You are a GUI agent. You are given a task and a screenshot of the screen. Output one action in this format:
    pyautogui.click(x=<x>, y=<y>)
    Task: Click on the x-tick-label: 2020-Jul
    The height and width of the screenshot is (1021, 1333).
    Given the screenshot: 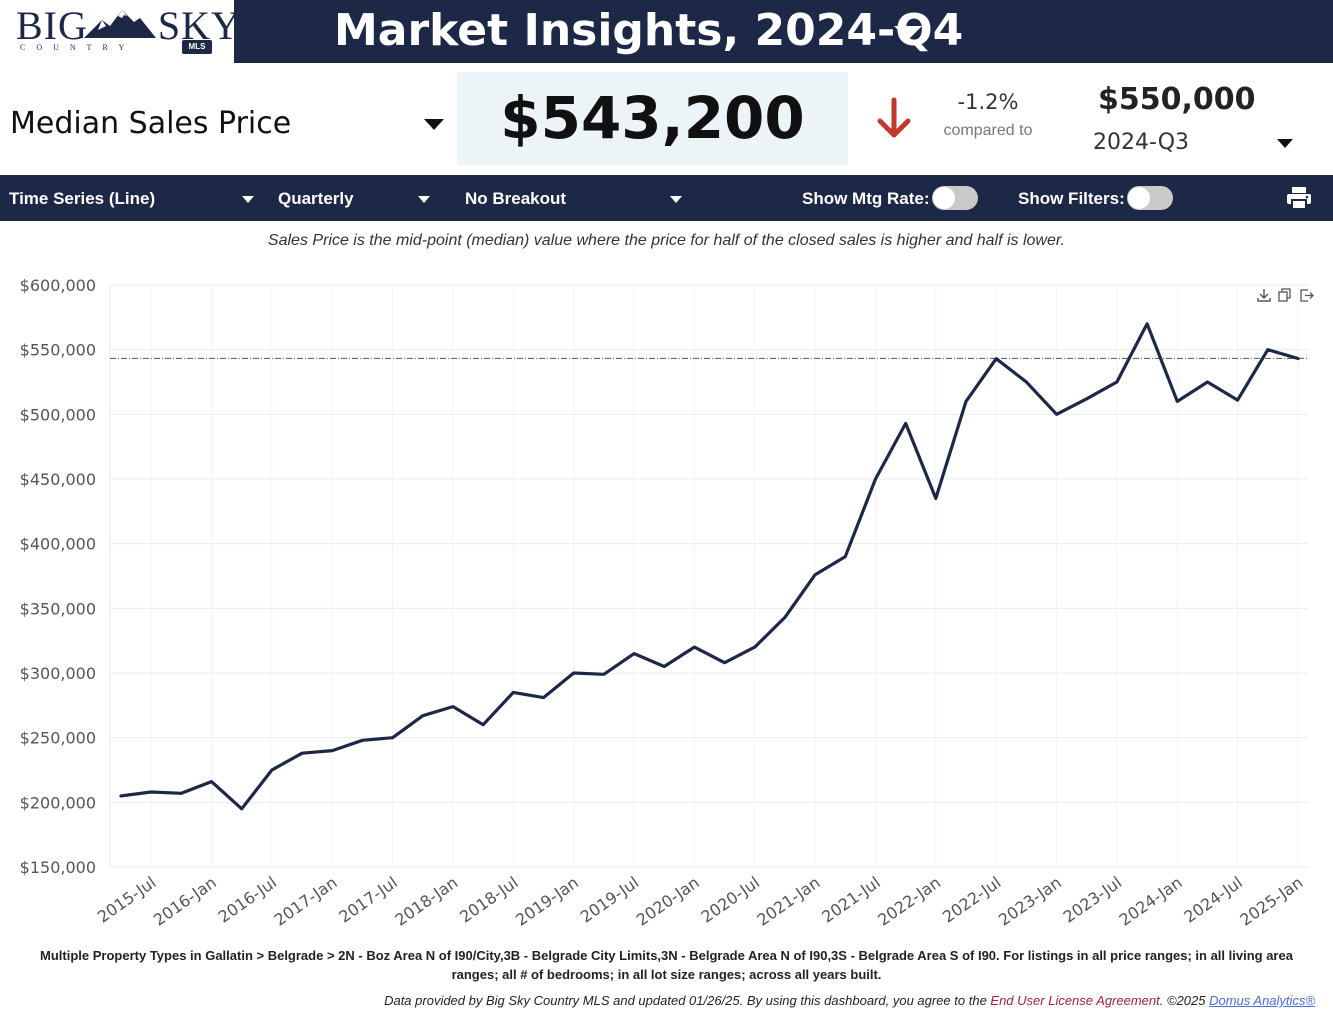 What is the action you would take?
    pyautogui.click(x=731, y=900)
    